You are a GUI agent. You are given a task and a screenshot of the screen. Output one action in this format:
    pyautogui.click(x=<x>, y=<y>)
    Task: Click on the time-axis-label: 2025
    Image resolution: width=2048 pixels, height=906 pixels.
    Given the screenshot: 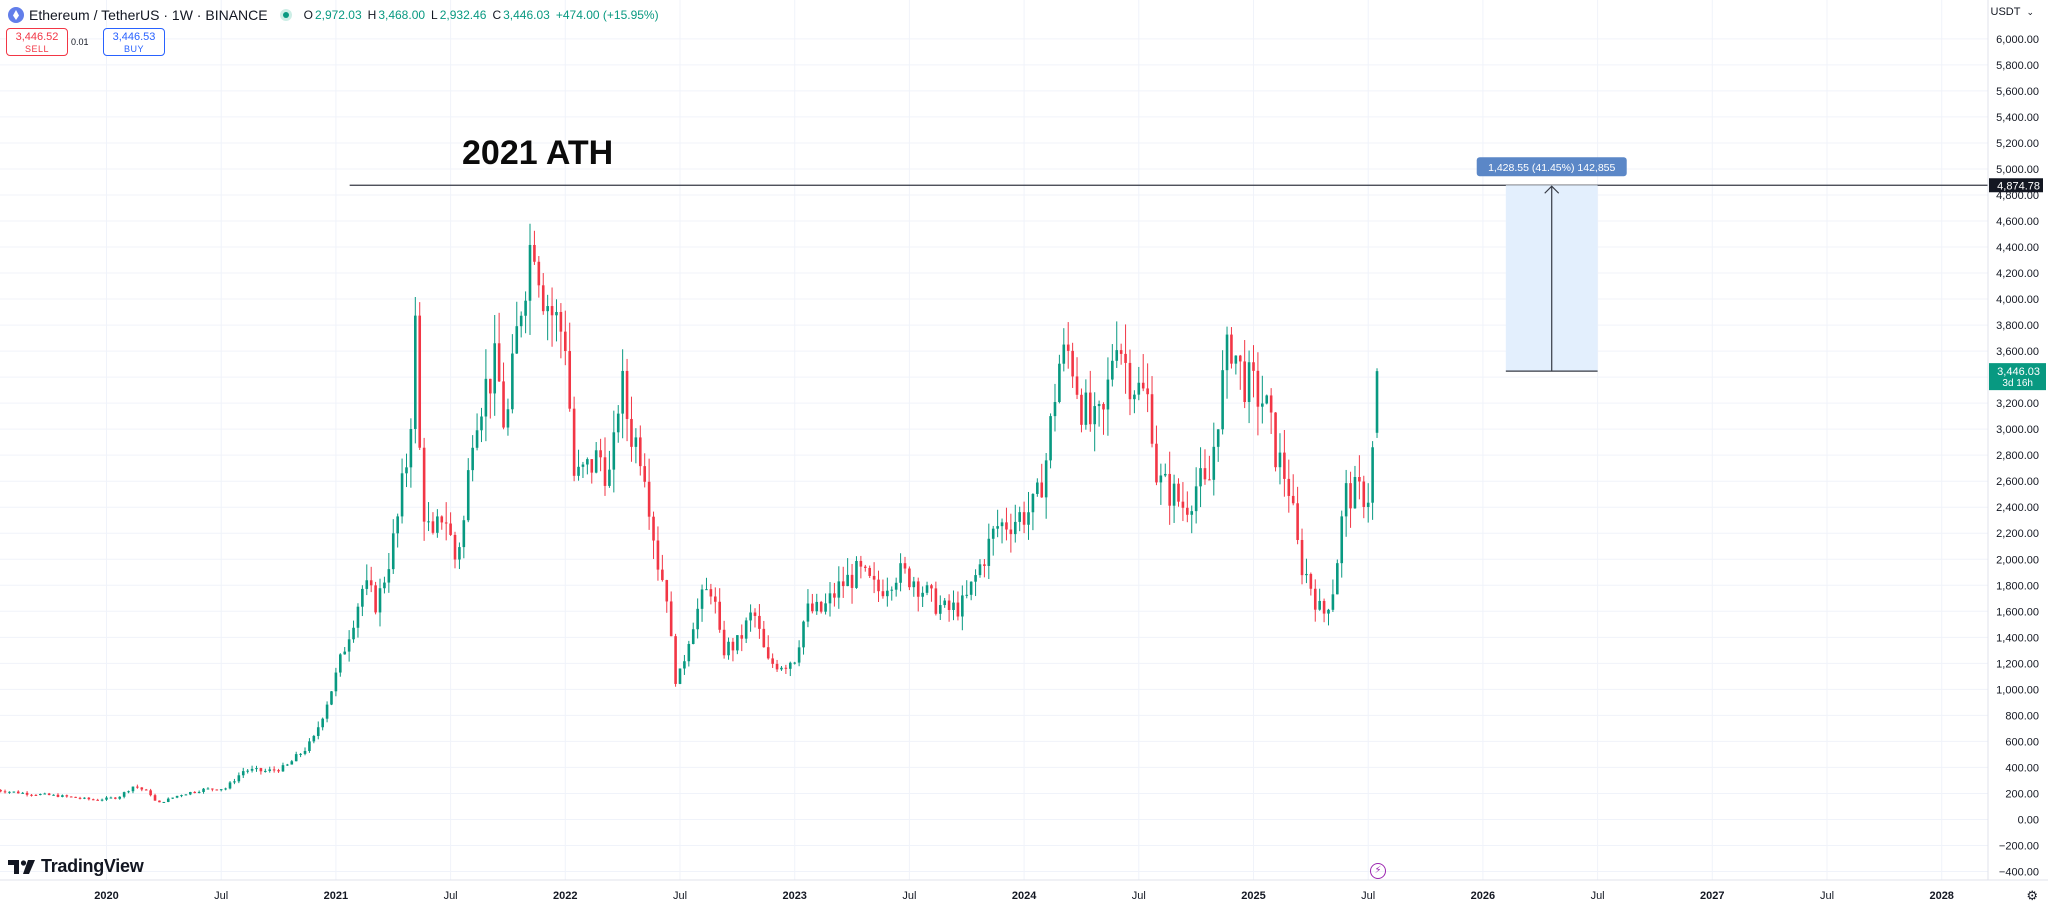 What is the action you would take?
    pyautogui.click(x=1253, y=896)
    